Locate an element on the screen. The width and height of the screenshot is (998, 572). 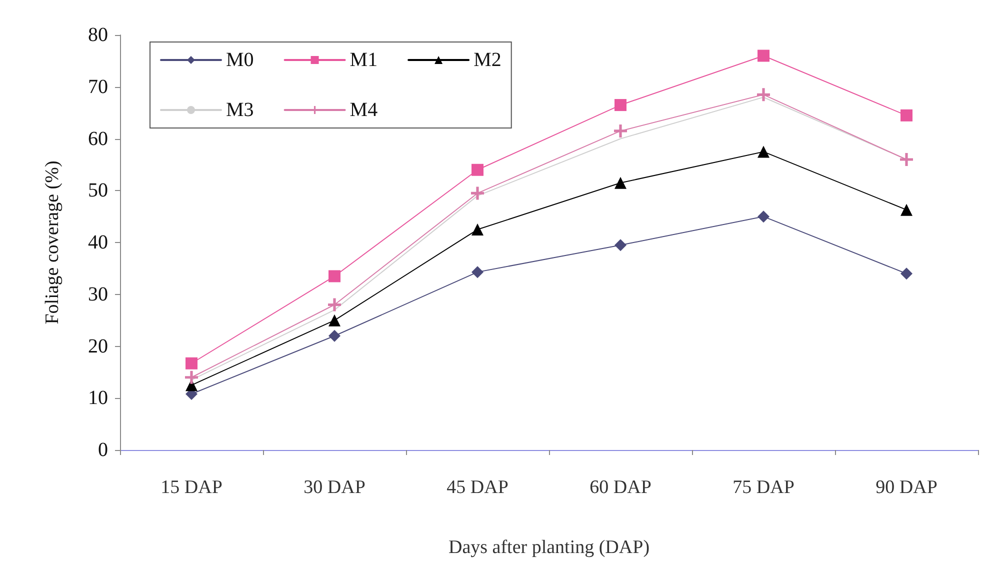
x-tick-label: 30 DAP is located at coordinates (335, 487).